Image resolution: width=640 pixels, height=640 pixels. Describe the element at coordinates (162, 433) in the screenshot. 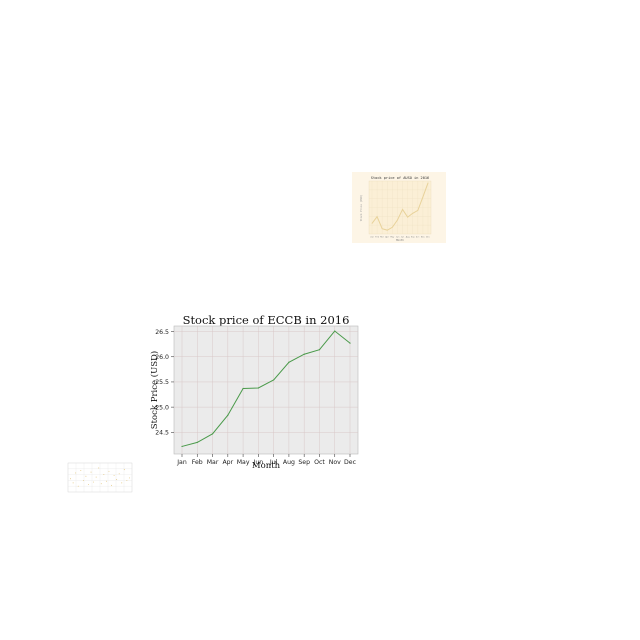

I see `y-tick-label: 24.5` at that location.